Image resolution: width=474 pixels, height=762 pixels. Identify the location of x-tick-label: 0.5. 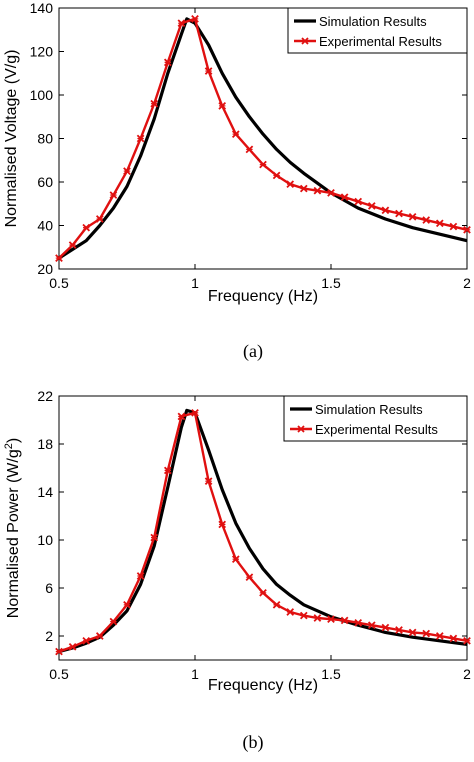
(59, 674).